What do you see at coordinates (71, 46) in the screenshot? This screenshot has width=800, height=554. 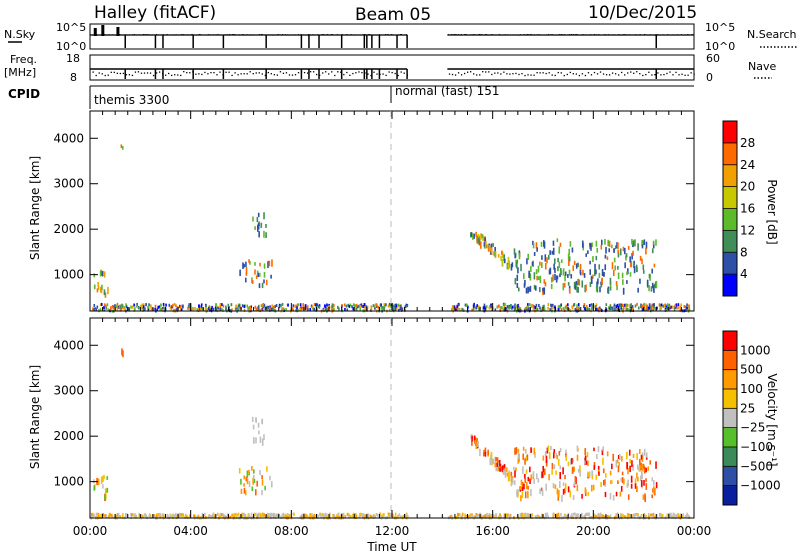 I see `sky-tick-bottom: 10^0` at bounding box center [71, 46].